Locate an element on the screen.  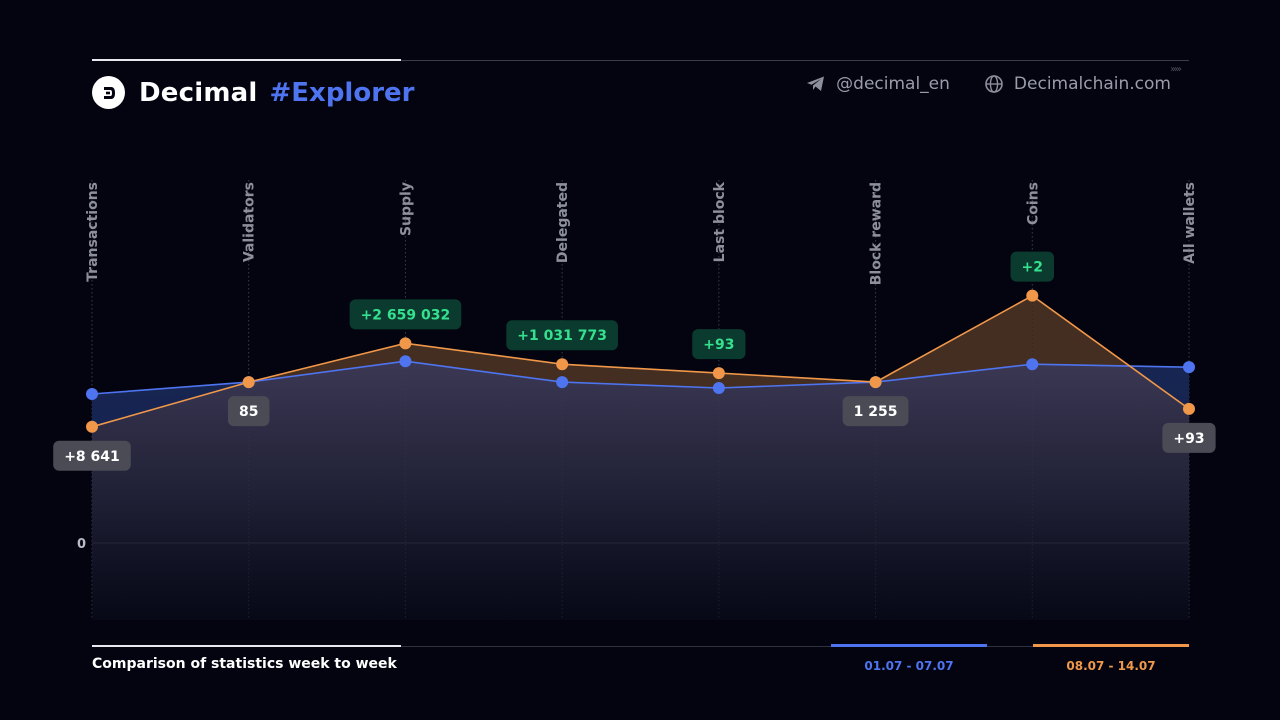
point-week1-delegated is located at coordinates (562, 382).